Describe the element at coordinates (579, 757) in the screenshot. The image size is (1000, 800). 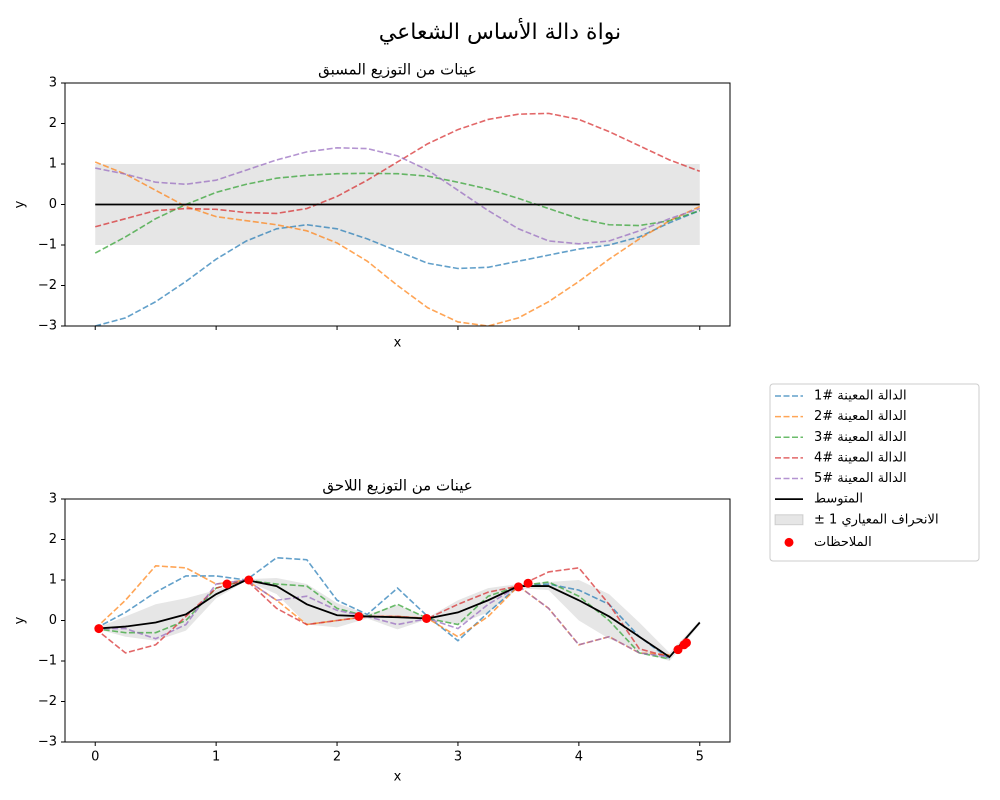
I see `x-tick-label: 4` at that location.